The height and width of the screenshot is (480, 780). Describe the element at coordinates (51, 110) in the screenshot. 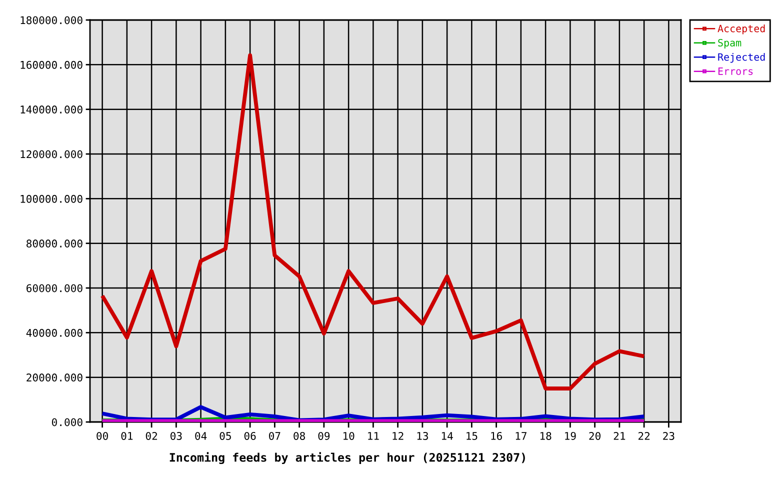

I see `y-tick-label: 140000.000` at that location.